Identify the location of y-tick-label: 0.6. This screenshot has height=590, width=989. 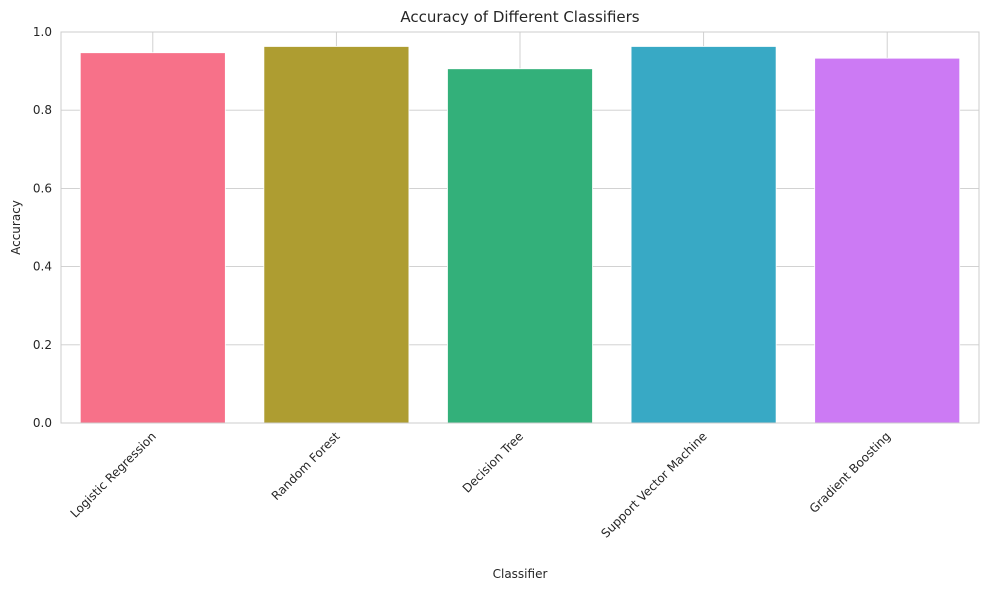
(42, 188).